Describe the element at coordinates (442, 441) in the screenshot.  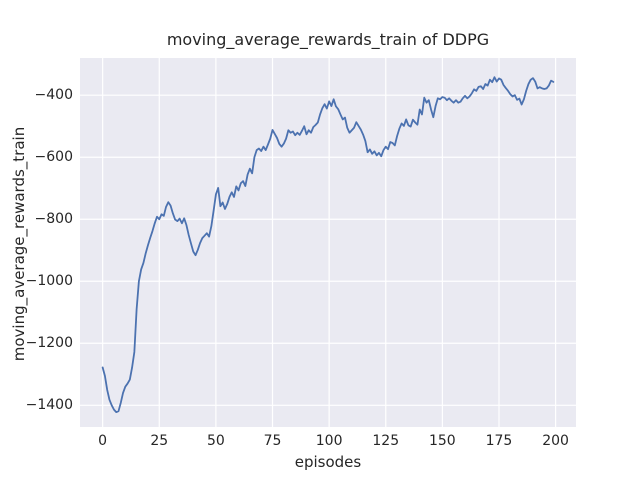
I see `x-tick-label-150: 150` at that location.